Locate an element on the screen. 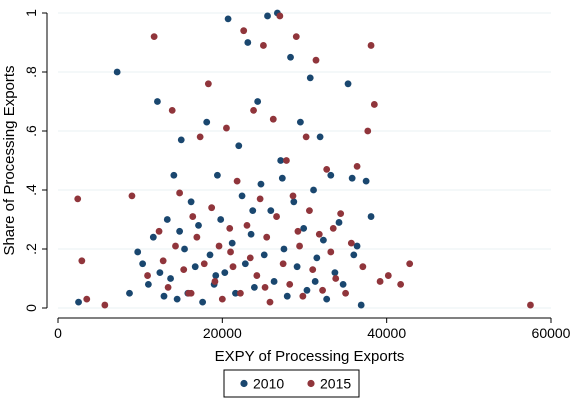 The height and width of the screenshot is (402, 572). y-tick-label-1: .2 is located at coordinates (31, 249).